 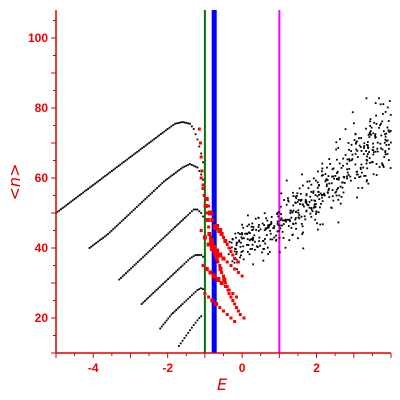 What do you see at coordinates (242, 368) in the screenshot?
I see `x-tick-label: 0` at bounding box center [242, 368].